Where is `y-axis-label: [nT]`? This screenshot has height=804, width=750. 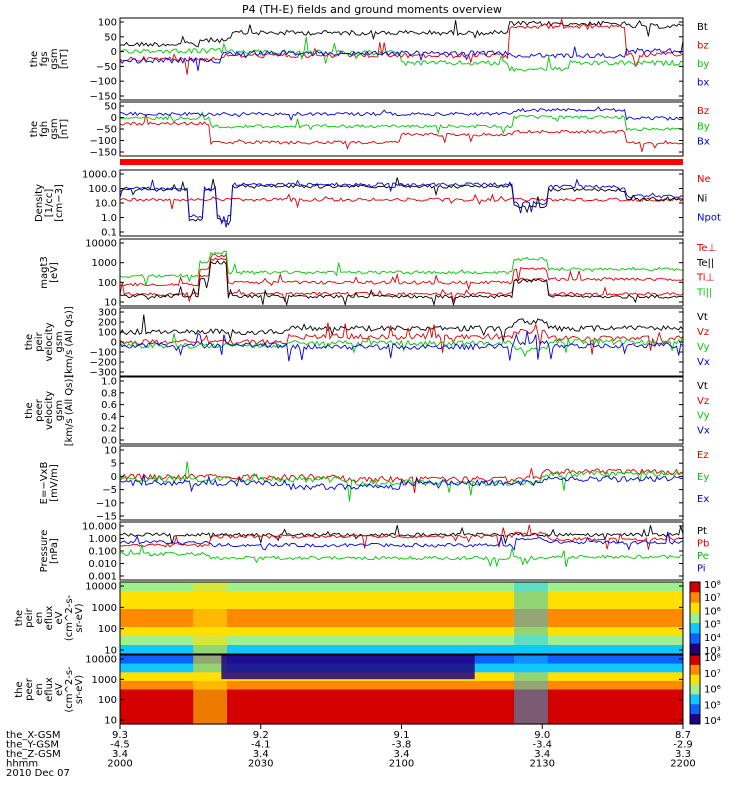
y-axis-label: [nT] is located at coordinates (64, 59).